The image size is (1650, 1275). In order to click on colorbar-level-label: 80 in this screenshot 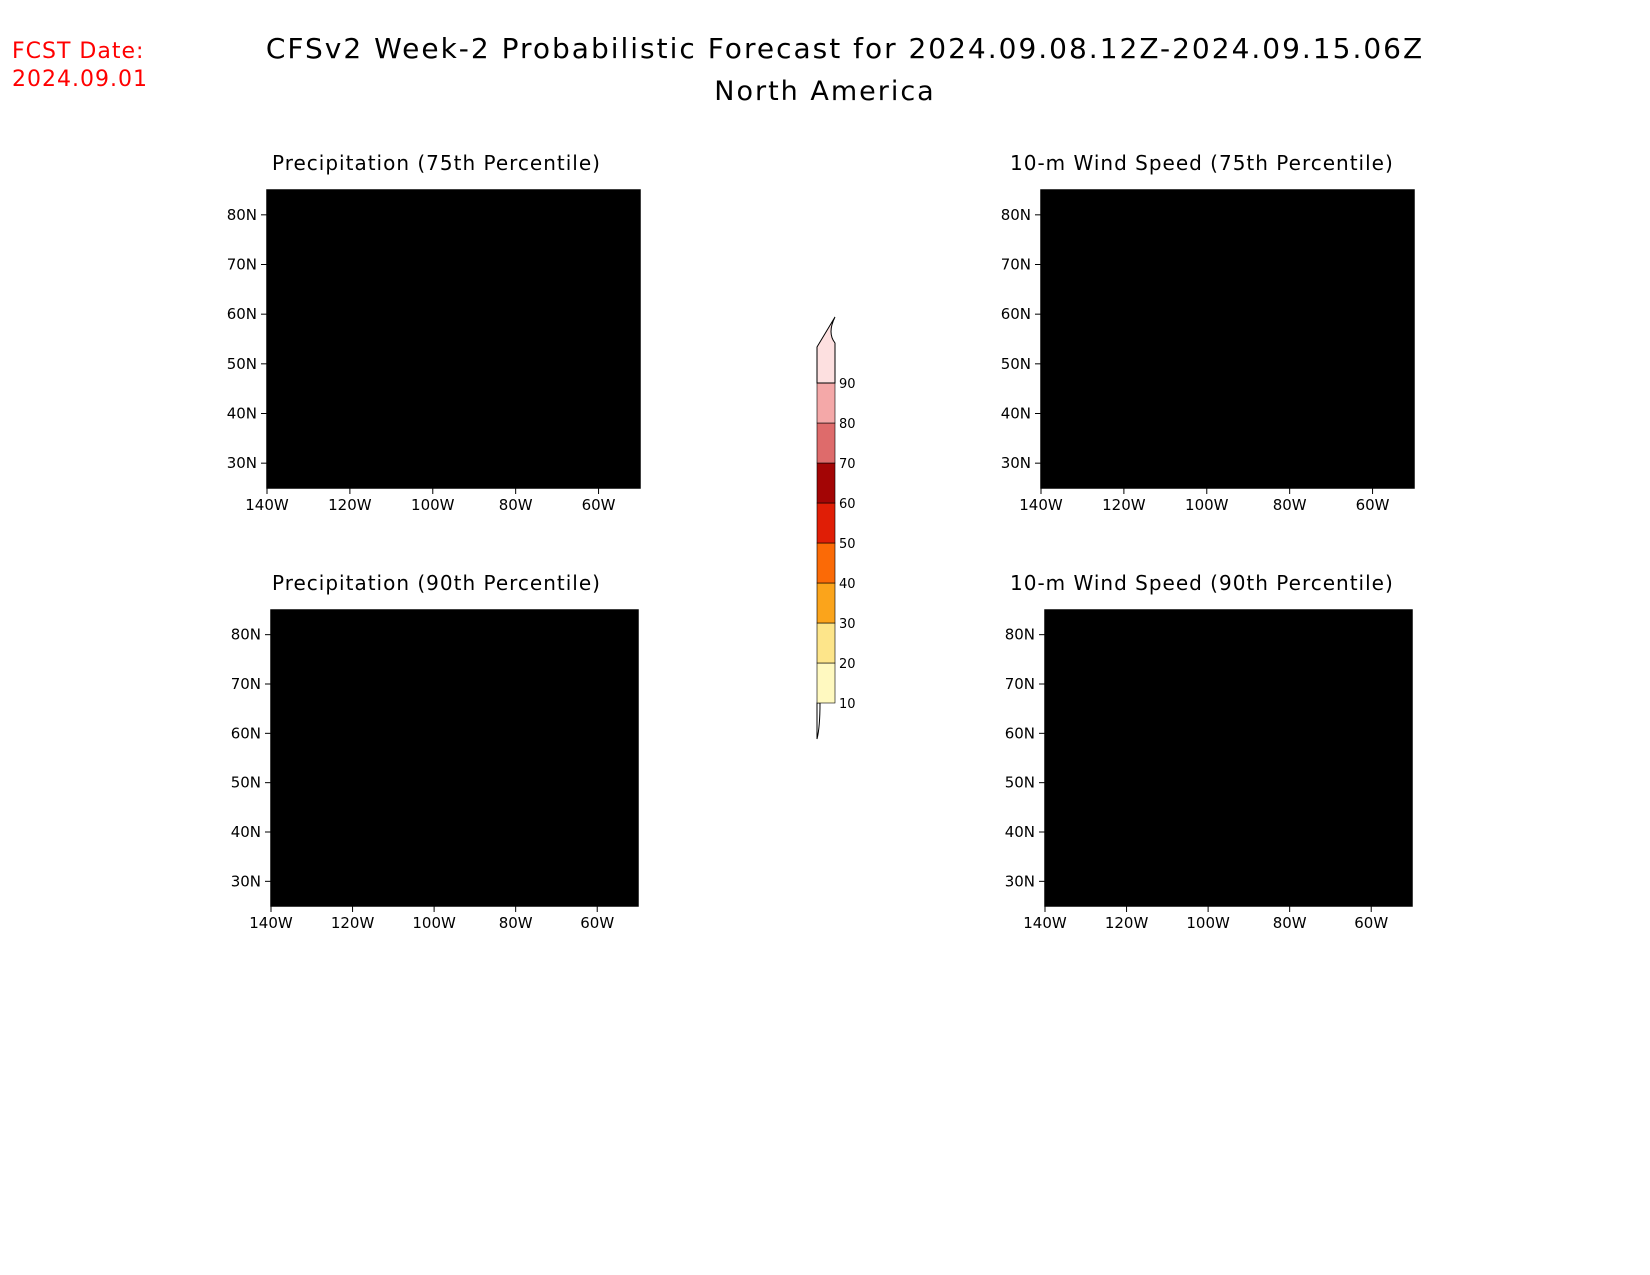, I will do `click(847, 424)`.